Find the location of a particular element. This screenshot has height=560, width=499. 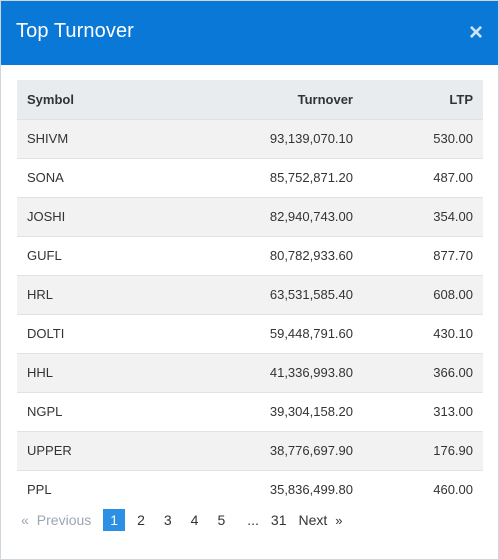

table-row: DOLTI 59,448,791.60 430.10 is located at coordinates (250, 333).